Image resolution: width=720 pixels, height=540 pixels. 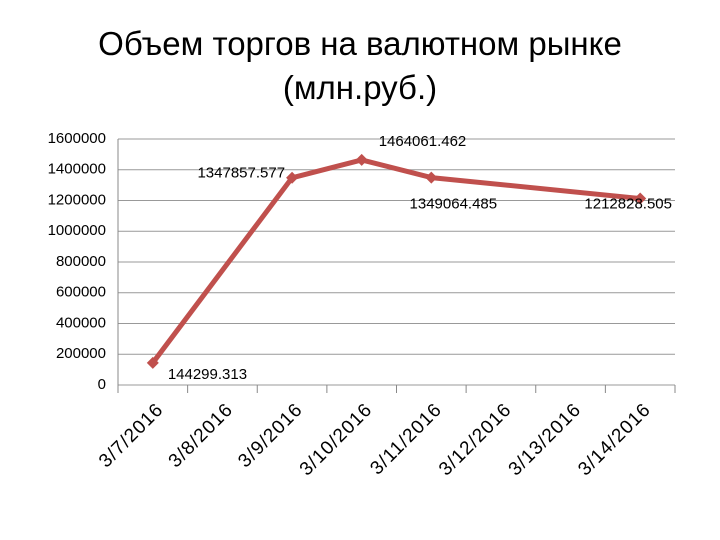 I want to click on data-label: 1349064.485, so click(x=454, y=204).